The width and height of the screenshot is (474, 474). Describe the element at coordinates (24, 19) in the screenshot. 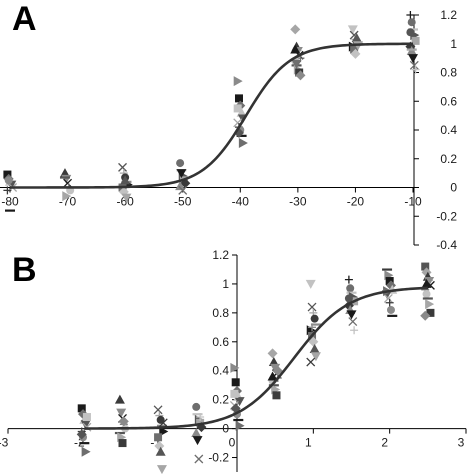

I see `panel-label-a: A` at that location.